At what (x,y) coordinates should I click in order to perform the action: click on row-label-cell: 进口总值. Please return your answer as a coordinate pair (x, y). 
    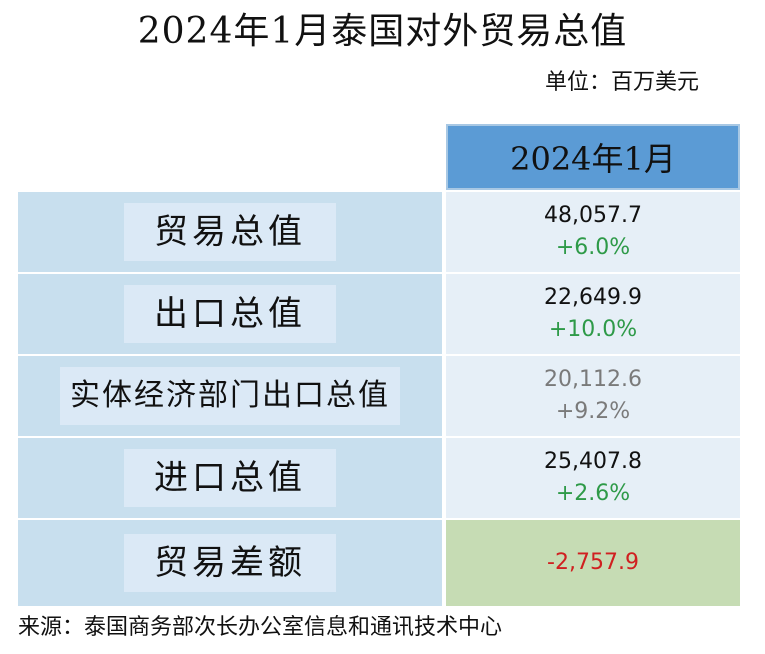
    Looking at the image, I should click on (230, 478).